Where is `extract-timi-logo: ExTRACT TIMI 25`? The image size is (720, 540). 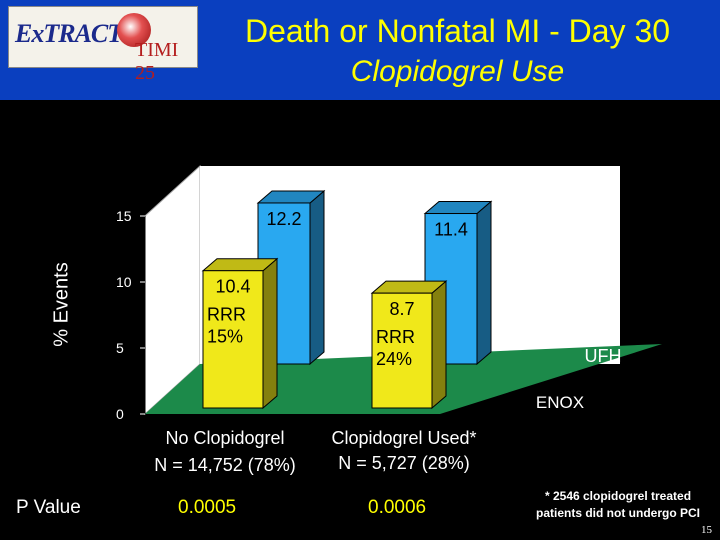
extract-timi-logo: ExTRACT TIMI 25 is located at coordinates (103, 45).